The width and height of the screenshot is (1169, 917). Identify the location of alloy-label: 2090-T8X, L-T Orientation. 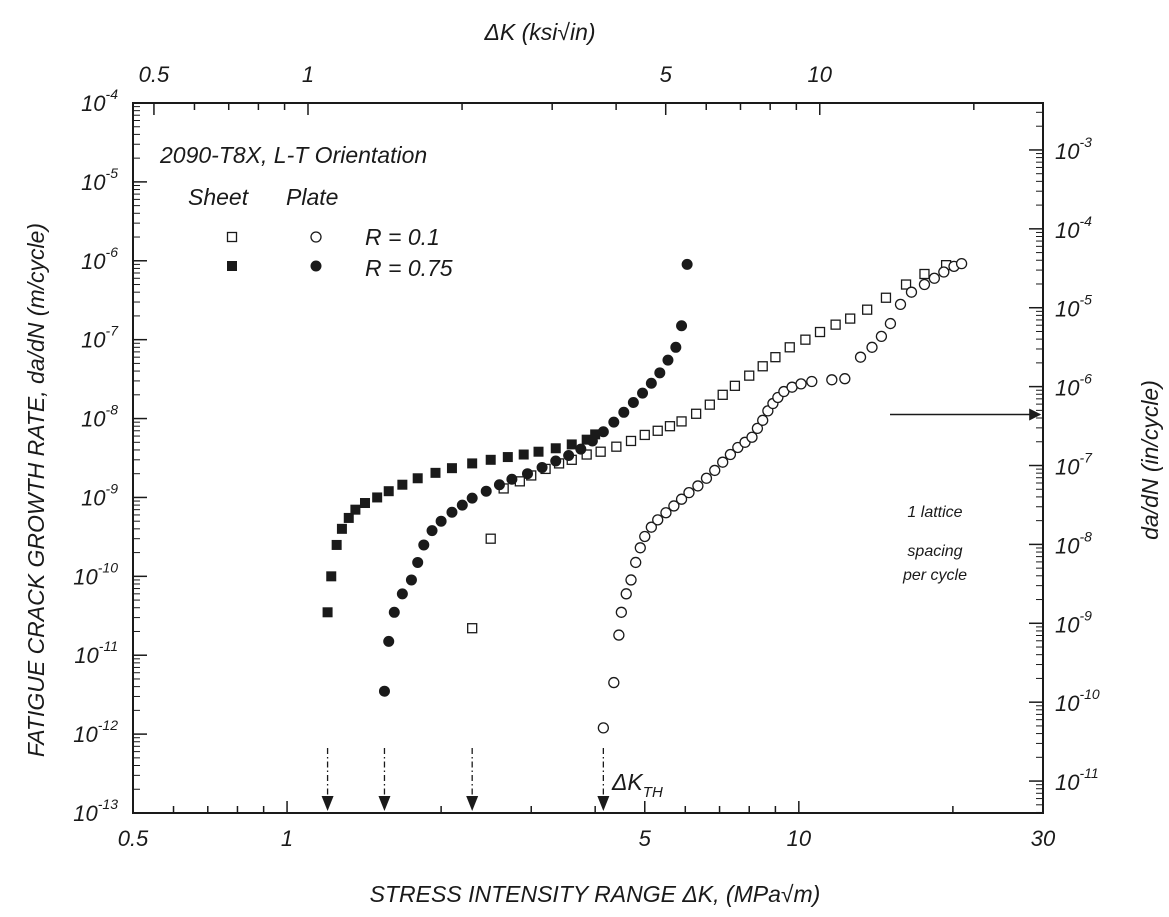
(293, 155).